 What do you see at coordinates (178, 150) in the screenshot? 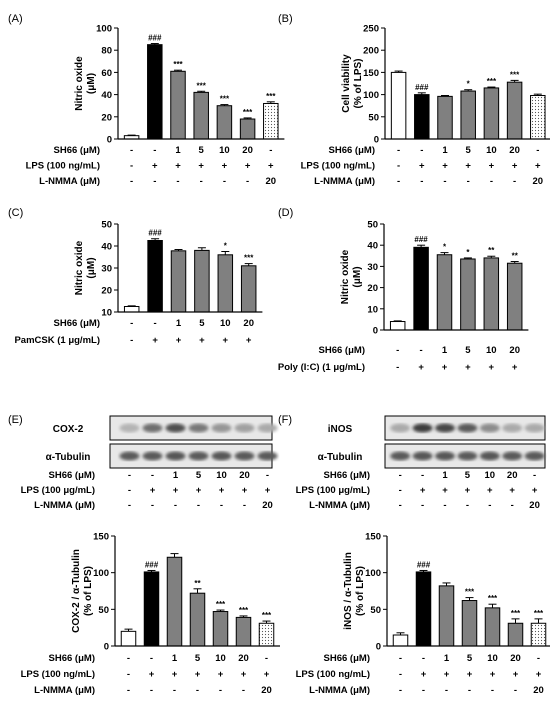
I see `treatment-row-cell: 1` at bounding box center [178, 150].